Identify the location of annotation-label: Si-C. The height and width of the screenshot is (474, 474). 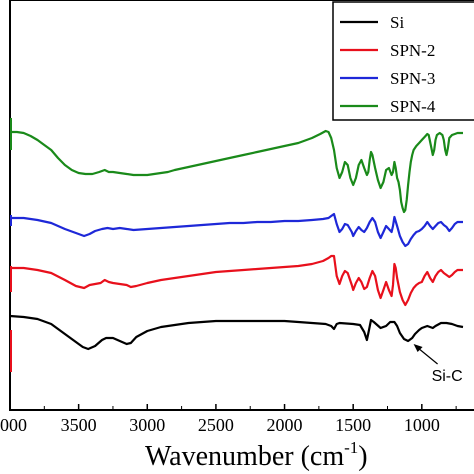
(447, 376).